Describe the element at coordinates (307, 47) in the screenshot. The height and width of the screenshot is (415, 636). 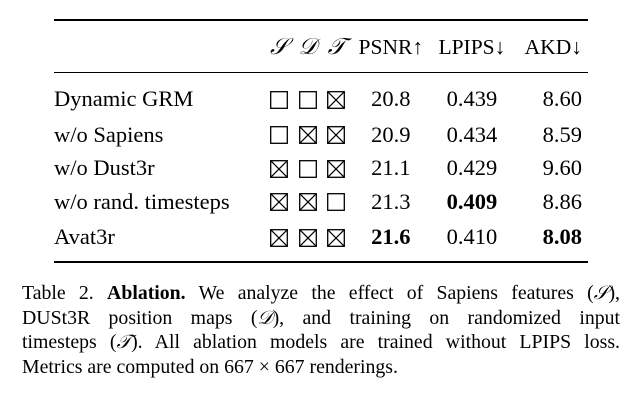
I see `header-dust3r-flag: 𝒟` at that location.